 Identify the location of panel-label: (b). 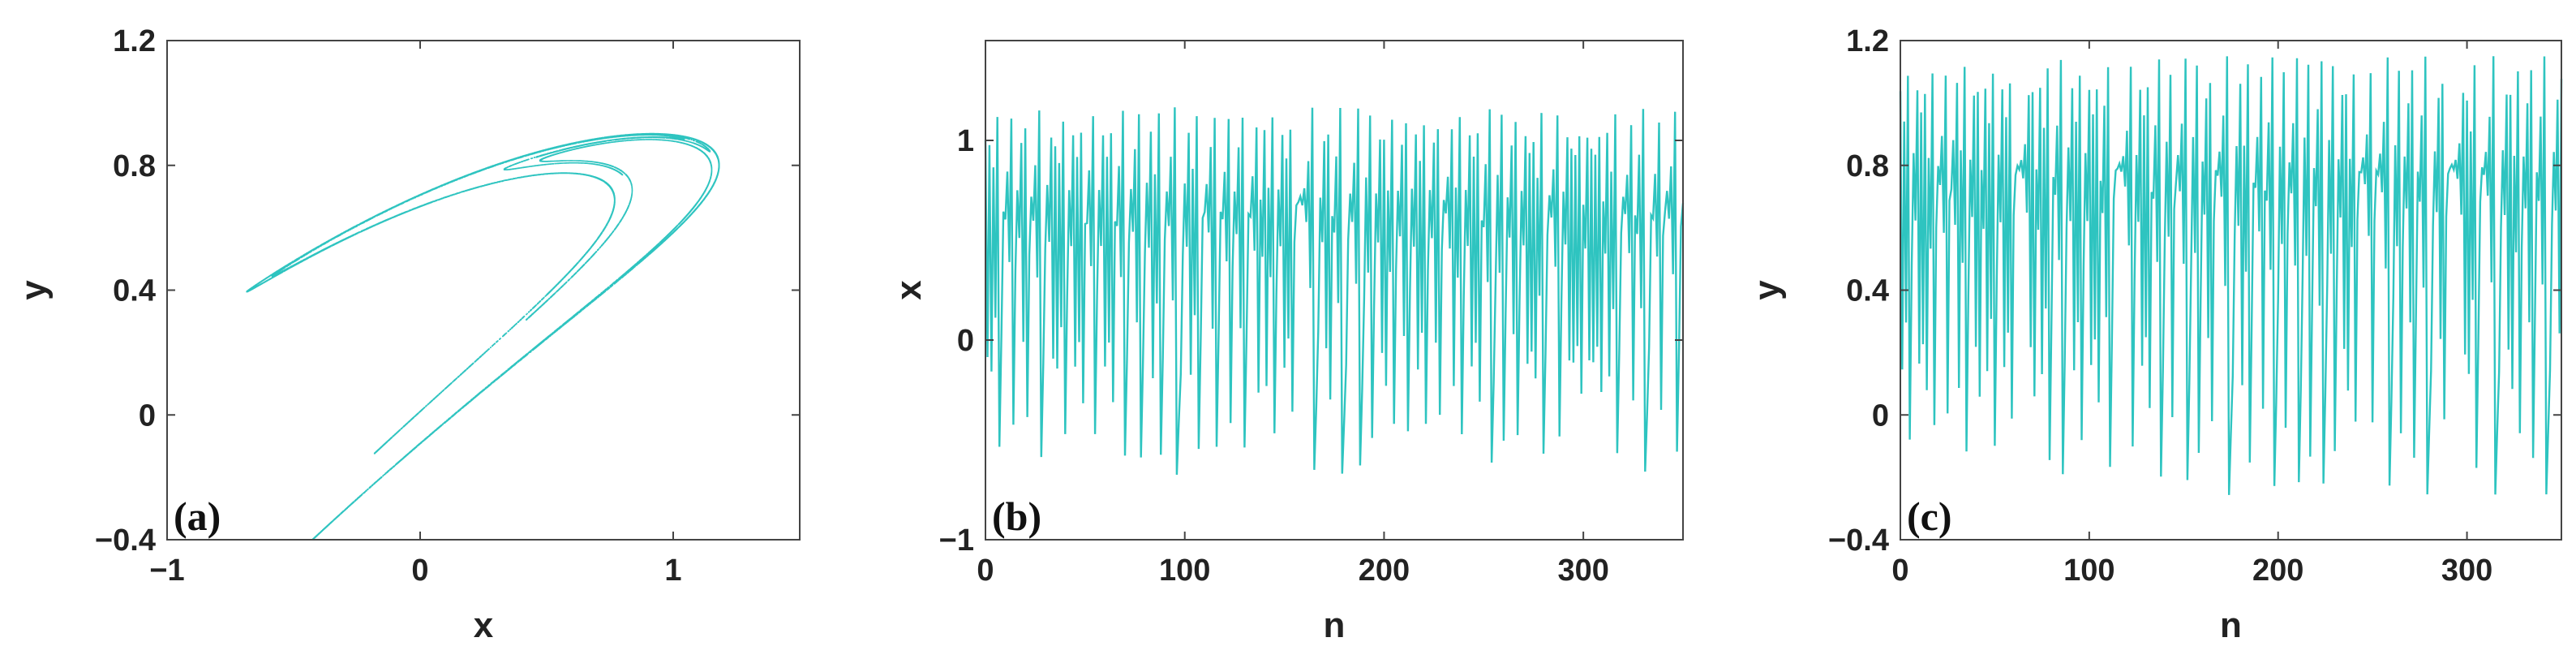
(1017, 516).